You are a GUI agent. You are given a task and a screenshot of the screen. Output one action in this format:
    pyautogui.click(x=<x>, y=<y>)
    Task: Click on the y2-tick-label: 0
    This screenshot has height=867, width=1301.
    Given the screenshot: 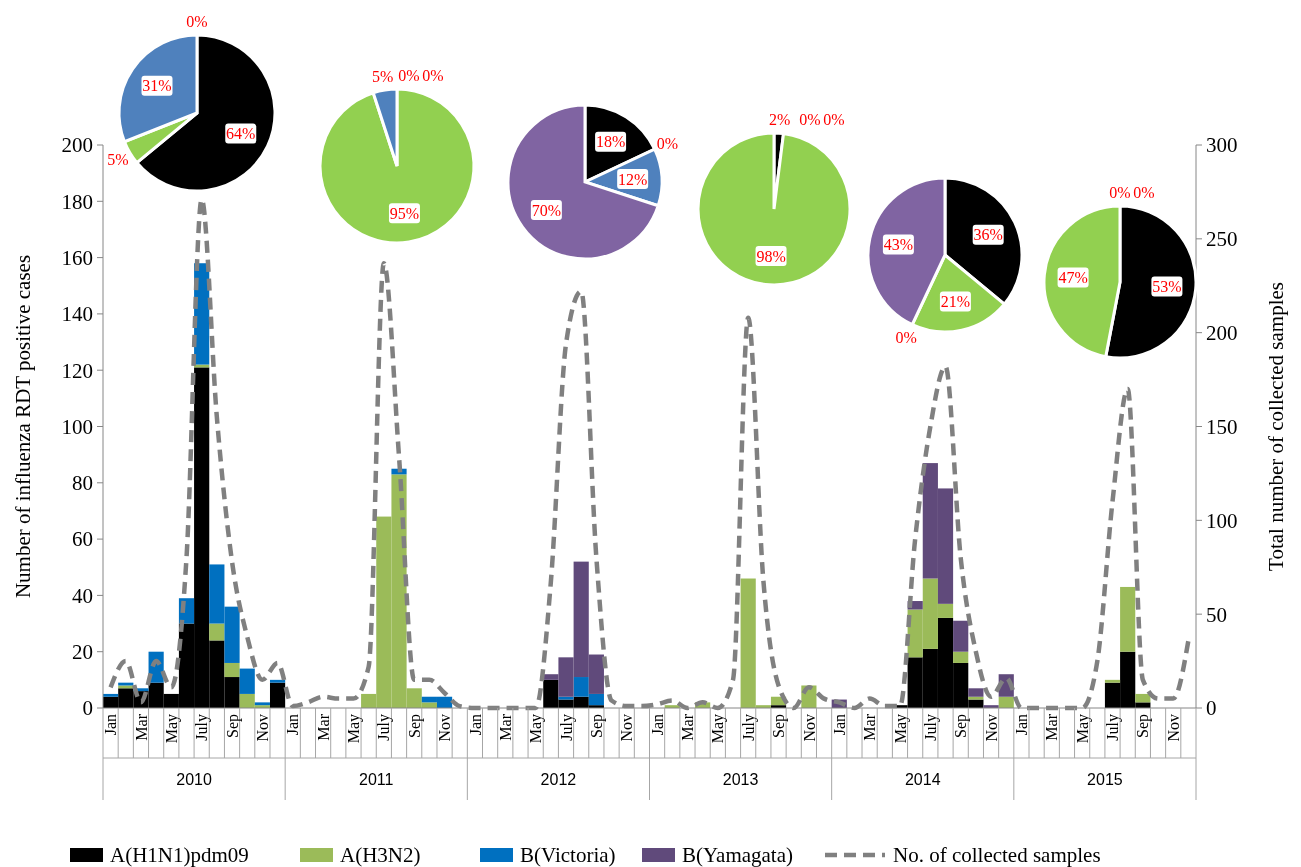 What is the action you would take?
    pyautogui.click(x=1211, y=708)
    